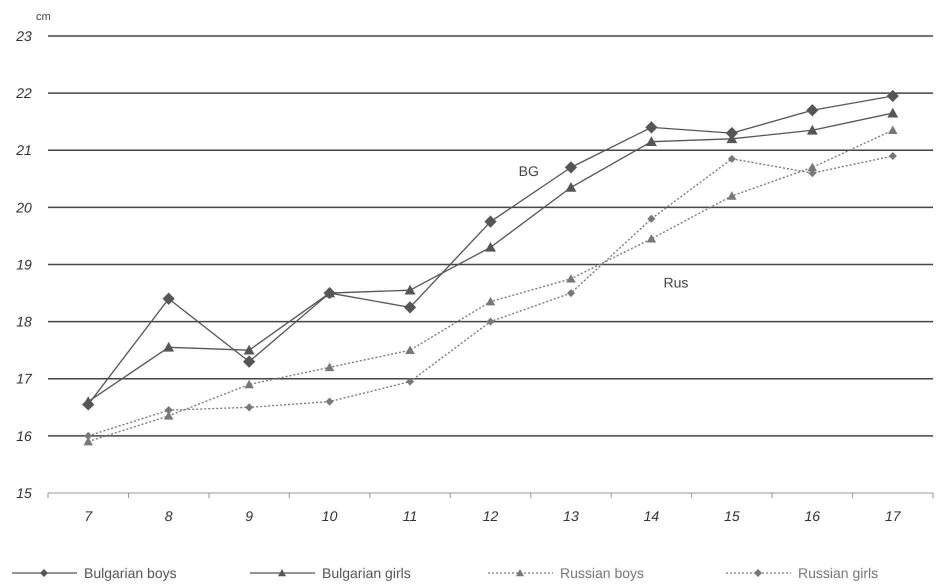 This screenshot has width=943, height=587. I want to click on legend-label: Russian girls, so click(838, 572).